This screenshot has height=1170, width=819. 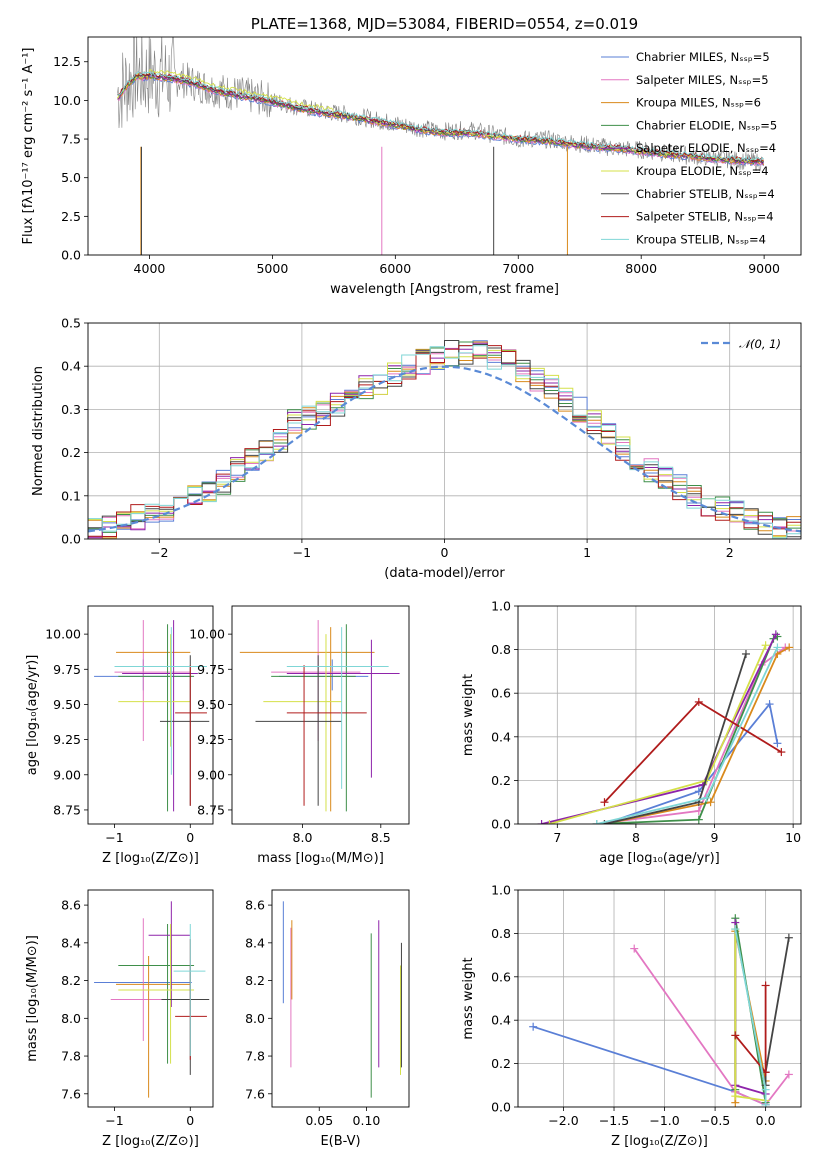 I want to click on legend-entry: Salpeter STELIB, Nₛₛₚ=4, so click(x=705, y=217).